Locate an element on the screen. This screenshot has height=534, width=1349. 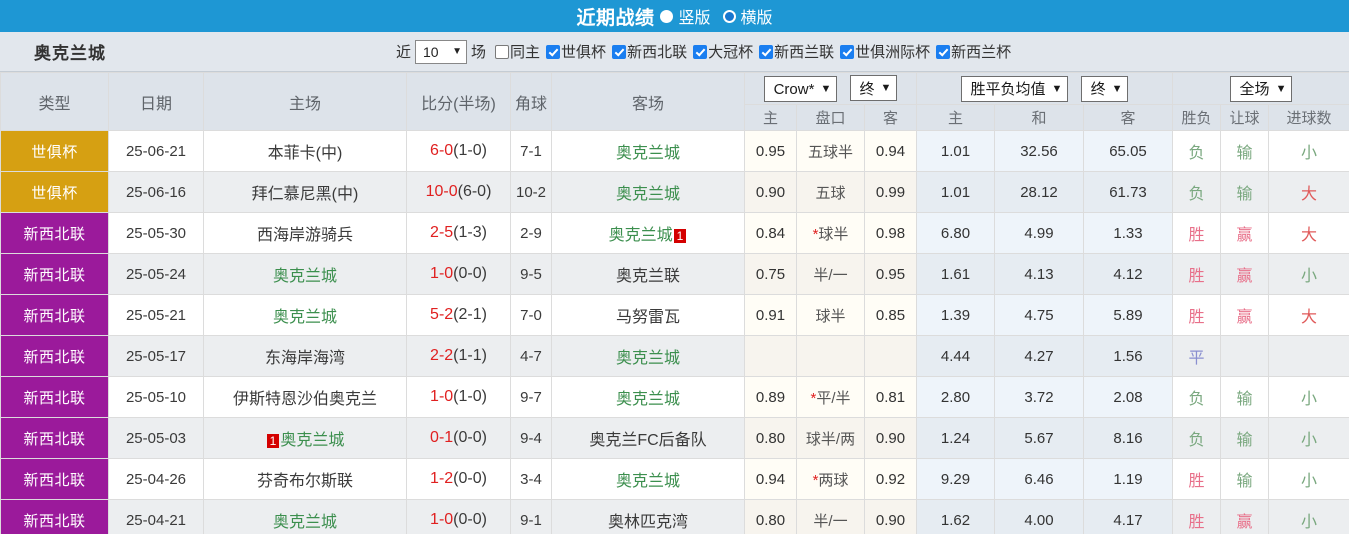
result-badge: 负 is located at coordinates (1196, 194).